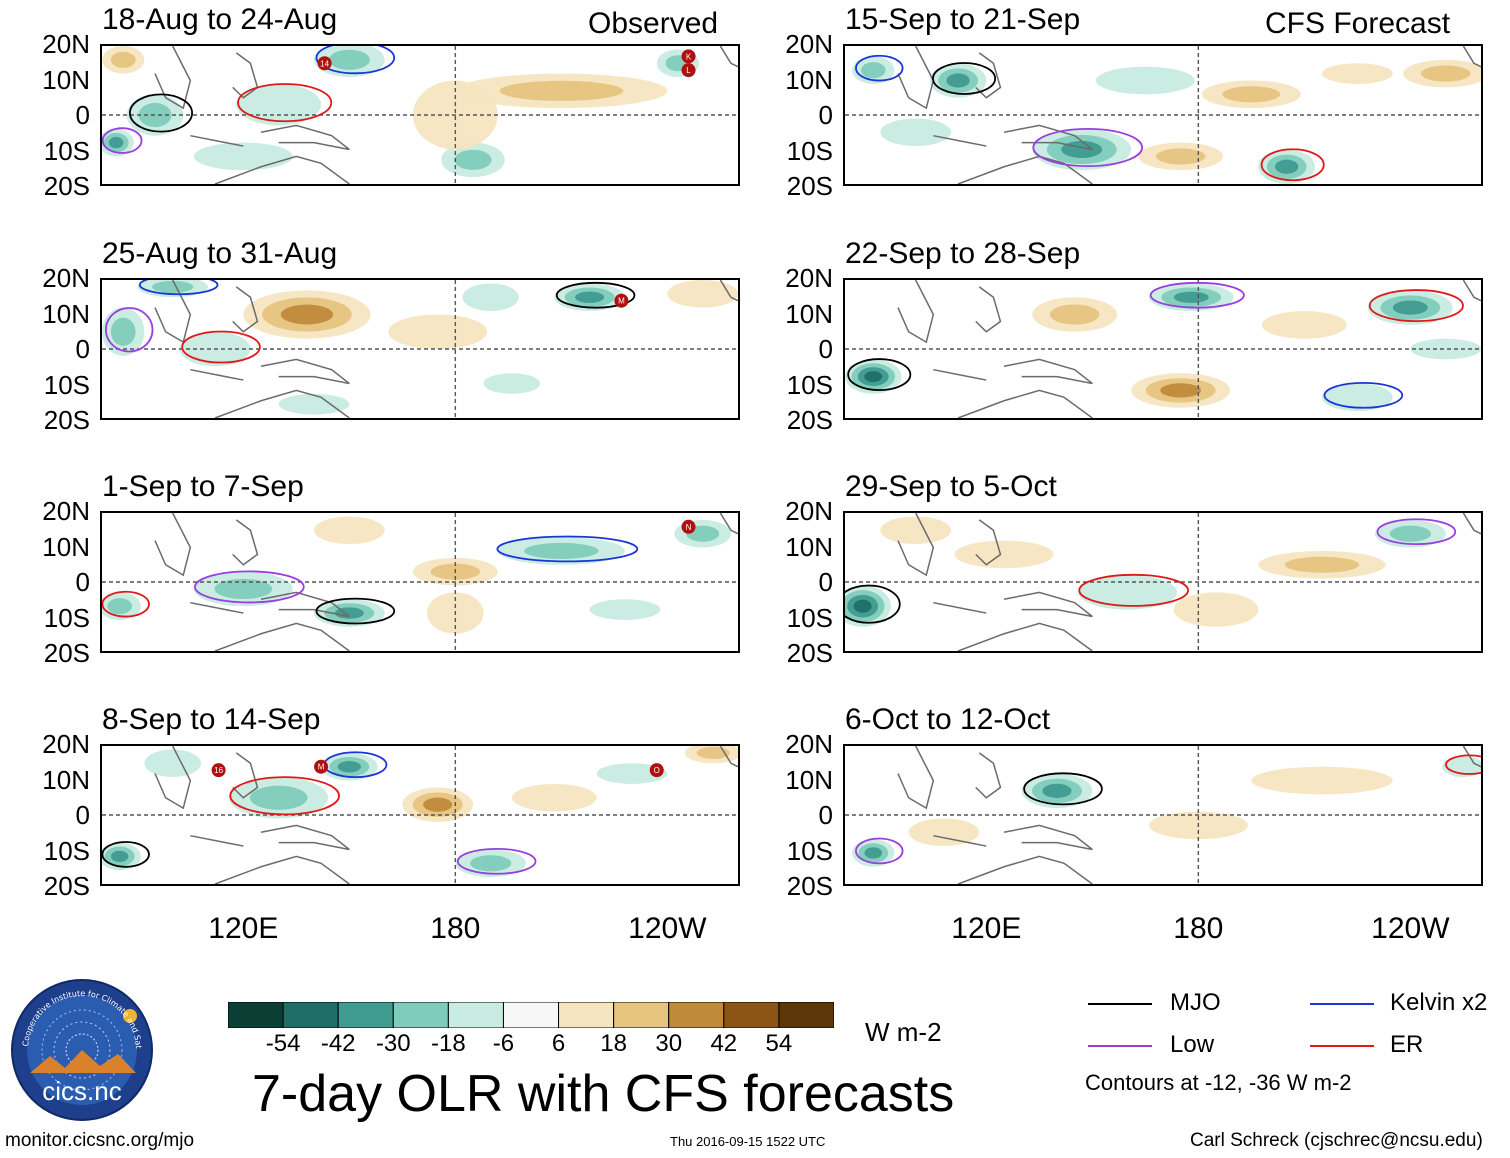 The width and height of the screenshot is (1510, 1158). I want to click on panel-title: 1-Sep to 7-Sep, so click(203, 486).